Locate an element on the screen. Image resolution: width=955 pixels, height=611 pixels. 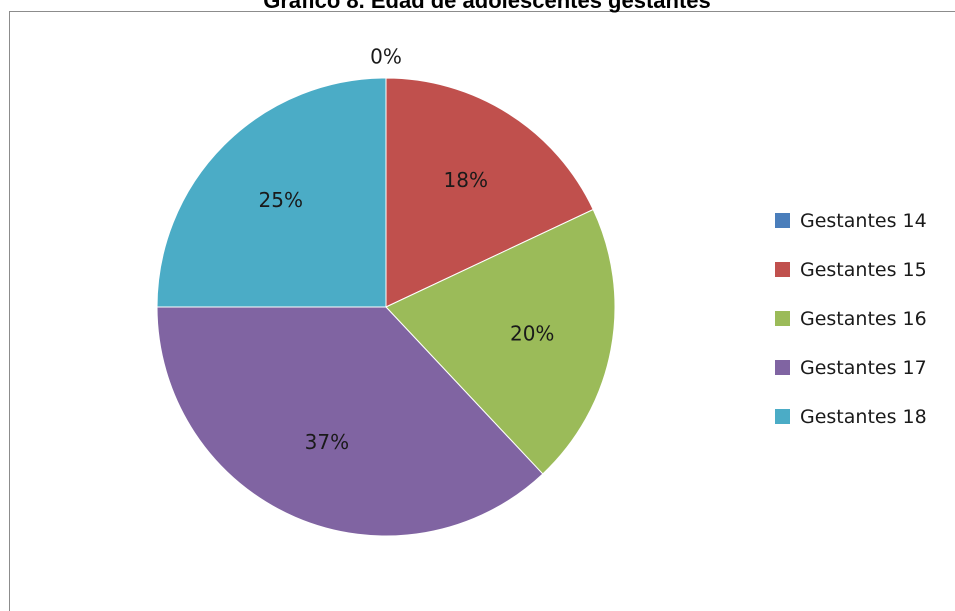
legend-label: Gestantes 15 is located at coordinates (863, 269).